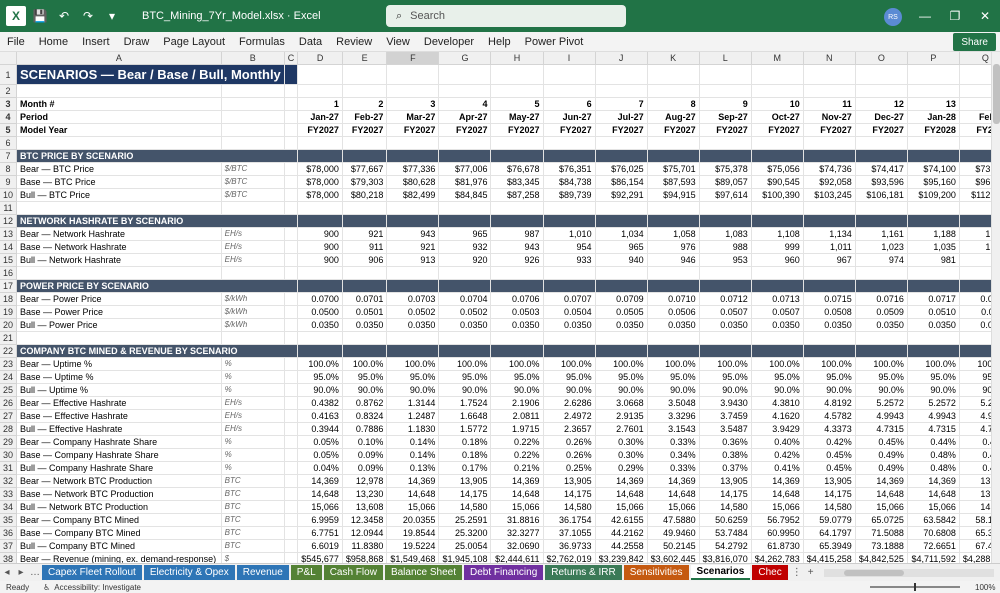 The width and height of the screenshot is (1000, 593). What do you see at coordinates (975, 130) in the screenshot?
I see `cell-value: FY2028` at bounding box center [975, 130].